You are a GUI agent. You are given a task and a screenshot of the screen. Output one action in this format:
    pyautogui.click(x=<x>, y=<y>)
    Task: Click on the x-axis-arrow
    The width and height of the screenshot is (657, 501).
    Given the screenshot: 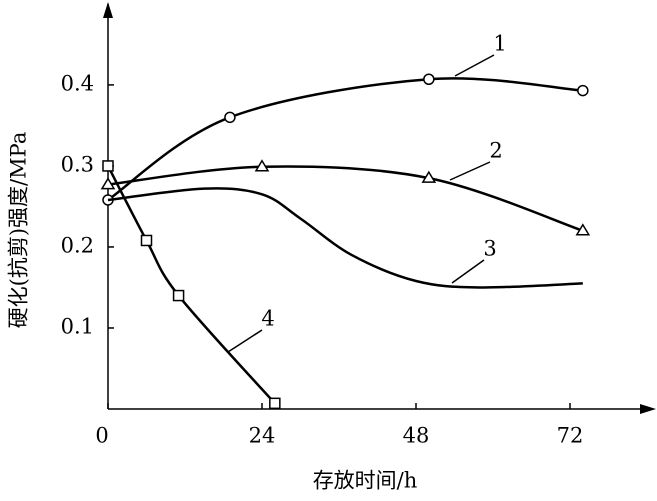 What is the action you would take?
    pyautogui.click(x=648, y=409)
    